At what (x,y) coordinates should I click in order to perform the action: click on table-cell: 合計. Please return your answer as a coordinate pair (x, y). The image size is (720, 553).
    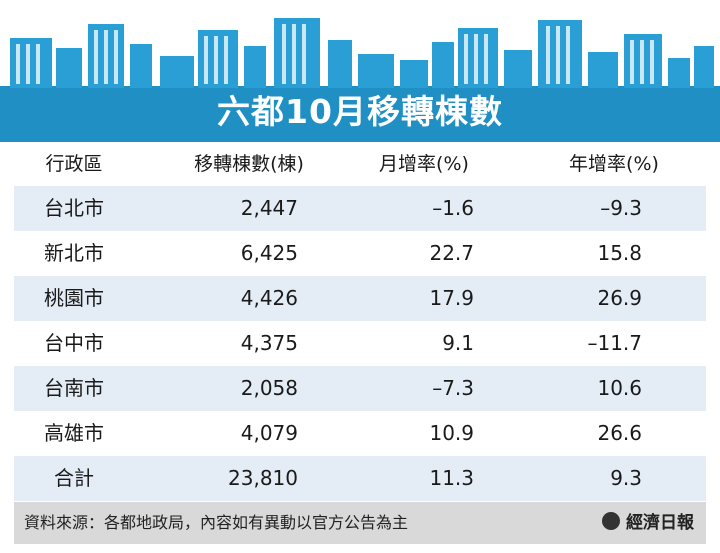
    Looking at the image, I should click on (74, 478).